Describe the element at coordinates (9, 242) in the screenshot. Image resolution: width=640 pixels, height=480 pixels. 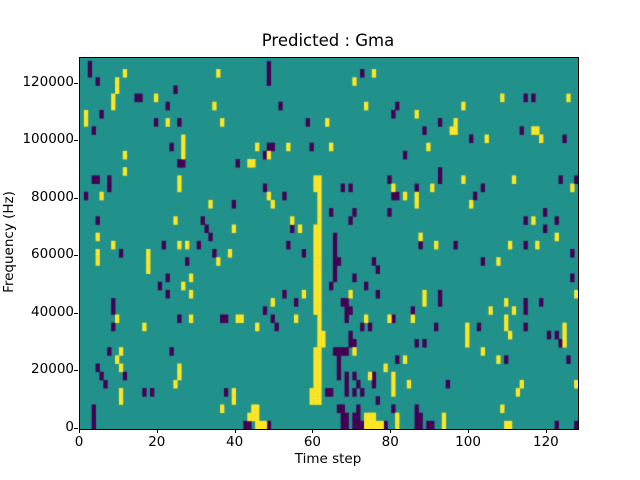
I see `y-axis-label: Frequency (Hz)` at that location.